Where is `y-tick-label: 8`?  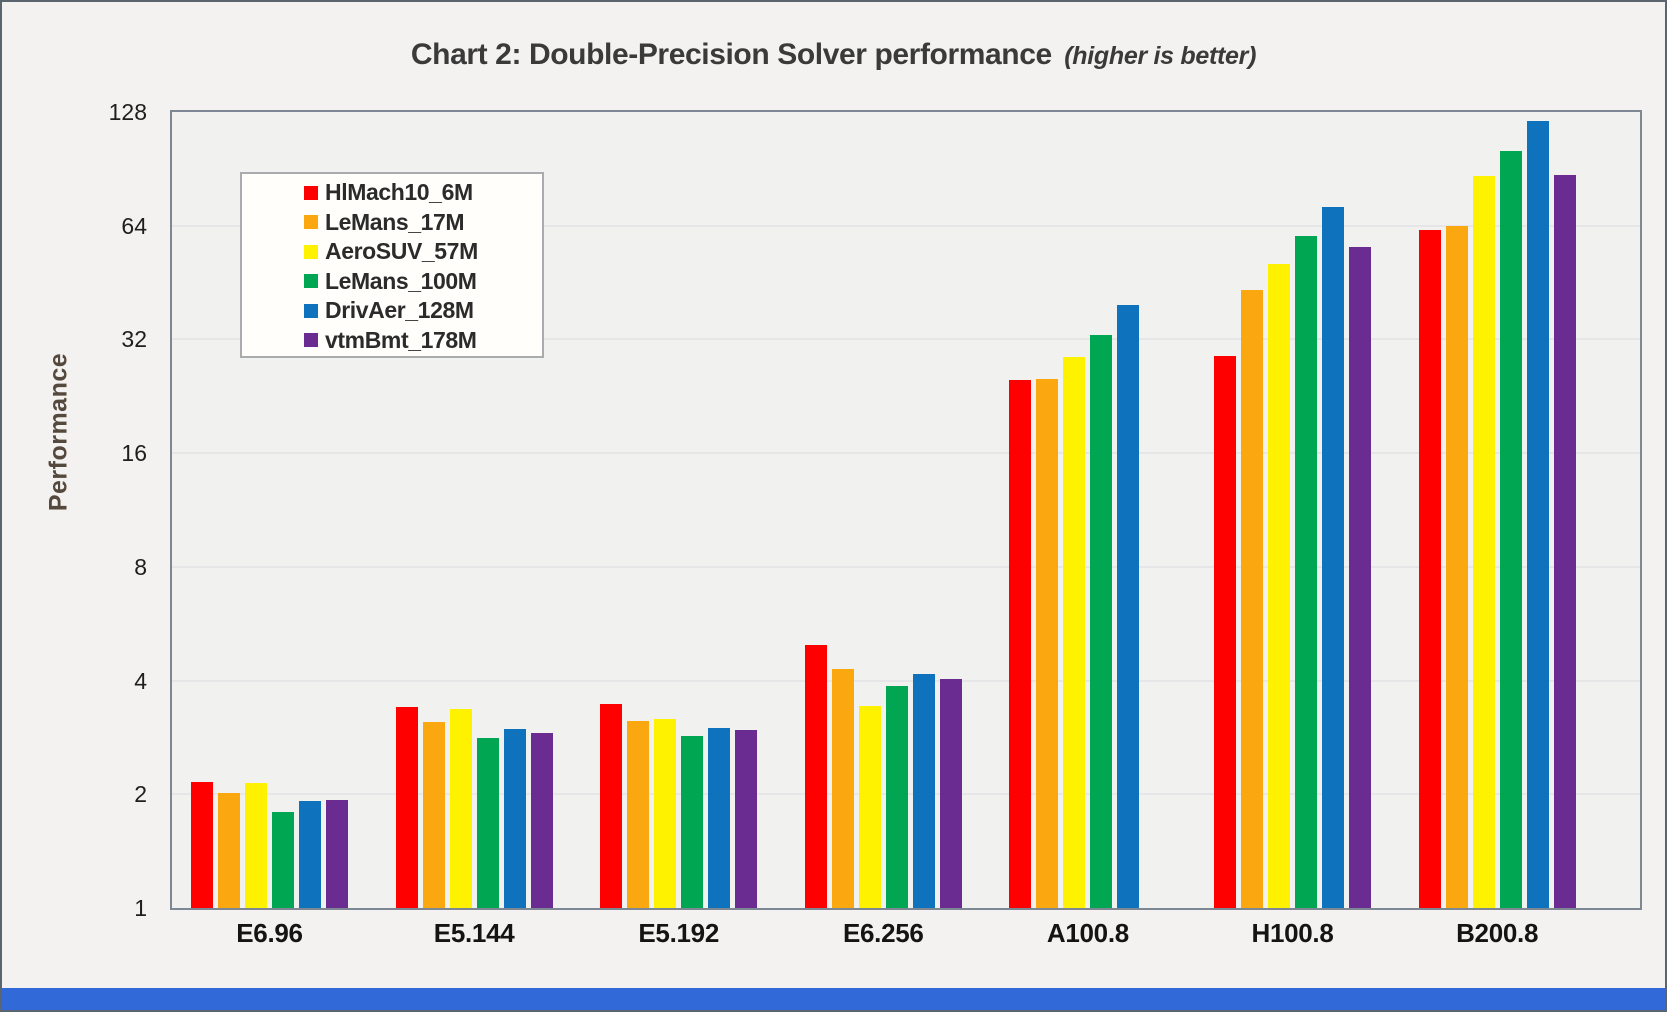
y-tick-label: 8 is located at coordinates (140, 566).